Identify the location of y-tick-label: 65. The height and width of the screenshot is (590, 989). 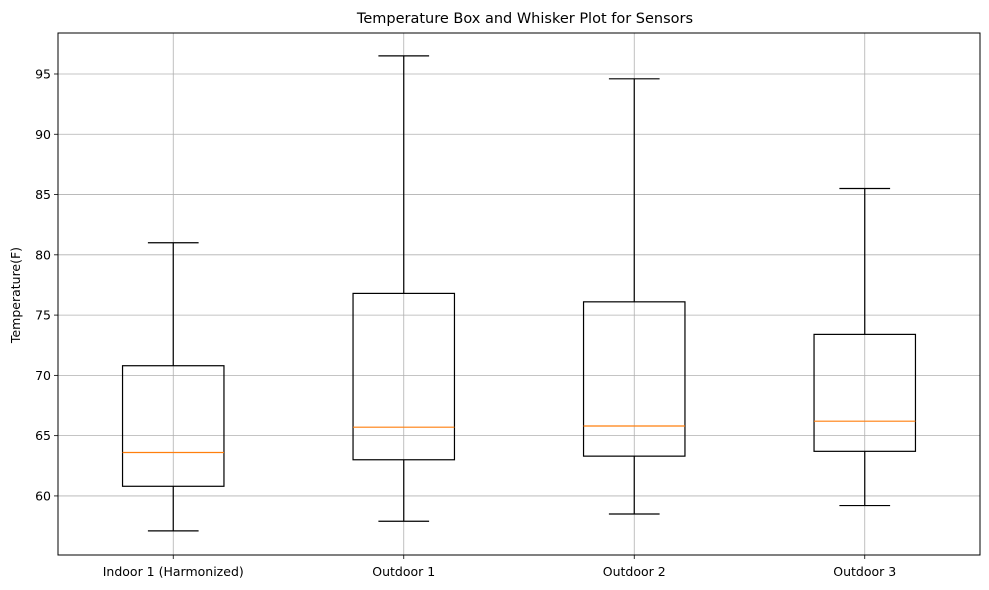
(43, 435).